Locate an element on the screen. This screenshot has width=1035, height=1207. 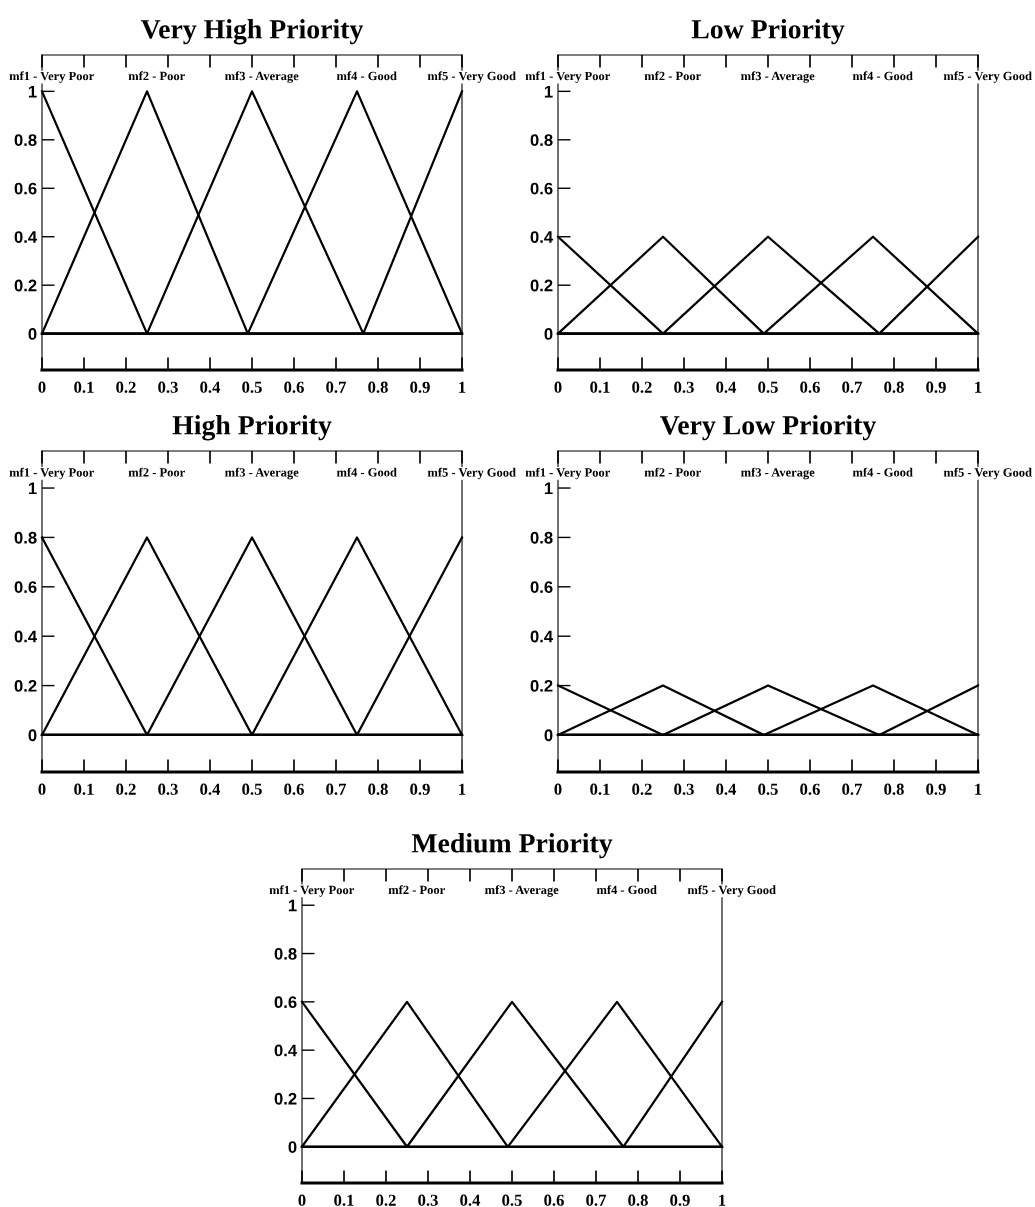
chart-title: Very High Priority is located at coordinates (252, 32).